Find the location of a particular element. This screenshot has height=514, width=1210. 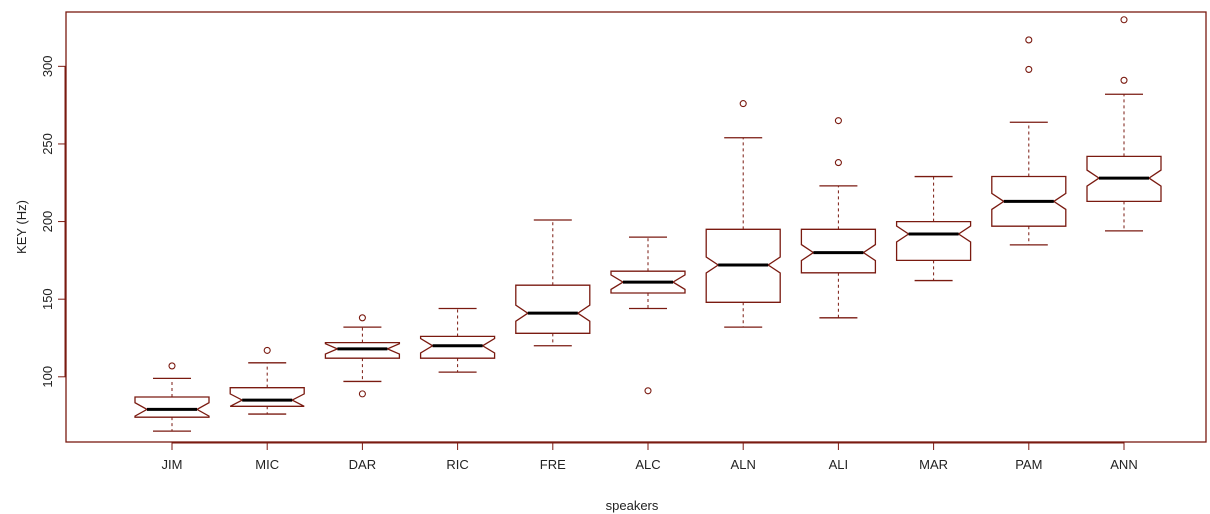

x-axis-title: speakers is located at coordinates (632, 505).